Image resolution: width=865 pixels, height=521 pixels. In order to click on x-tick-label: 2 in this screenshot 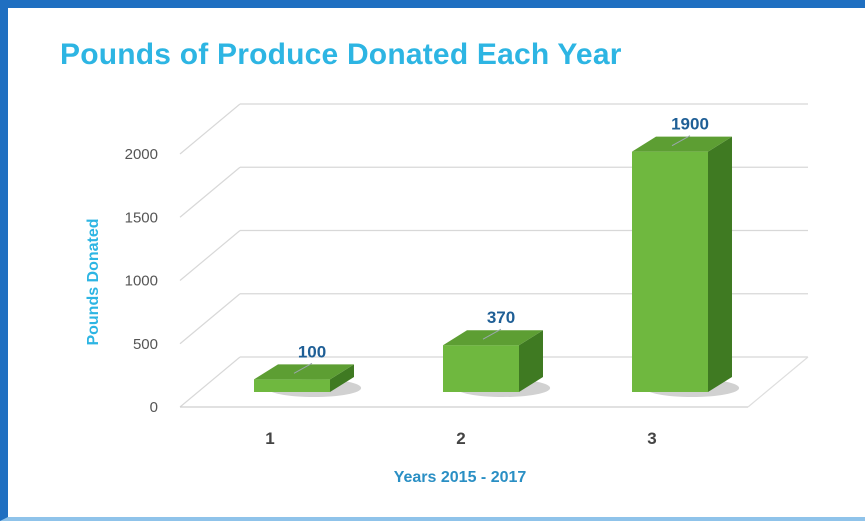, I will do `click(460, 438)`.